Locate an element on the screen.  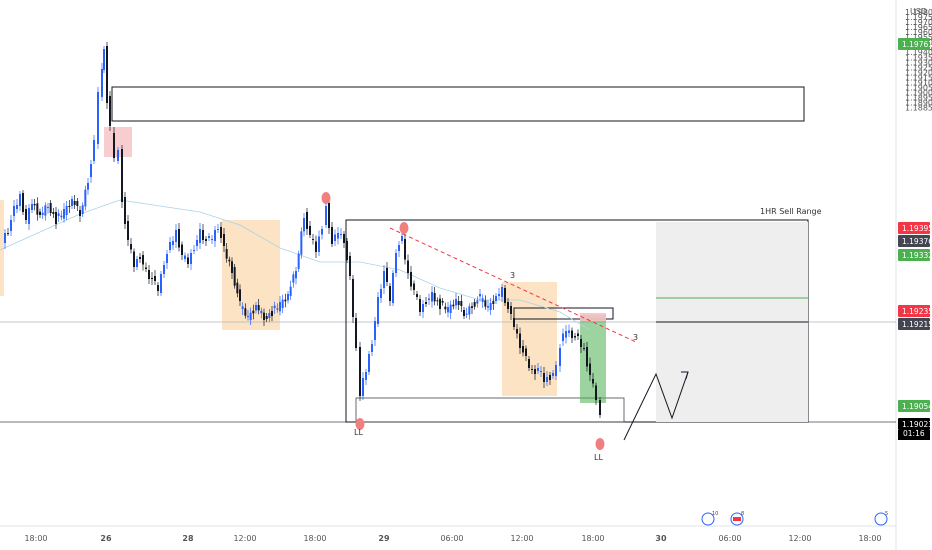
y-tick-label: 1.19000 is located at coordinates (918, 92).